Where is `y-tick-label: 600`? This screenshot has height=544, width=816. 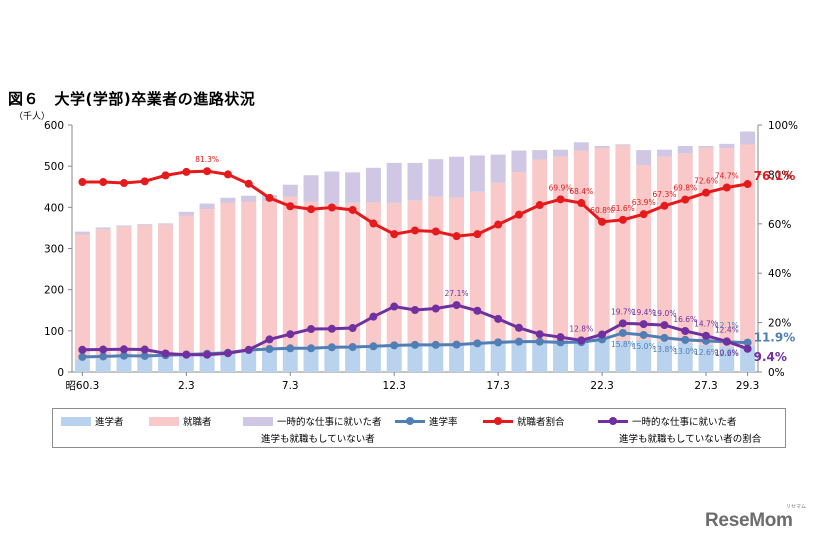
y-tick-label: 600 is located at coordinates (54, 126).